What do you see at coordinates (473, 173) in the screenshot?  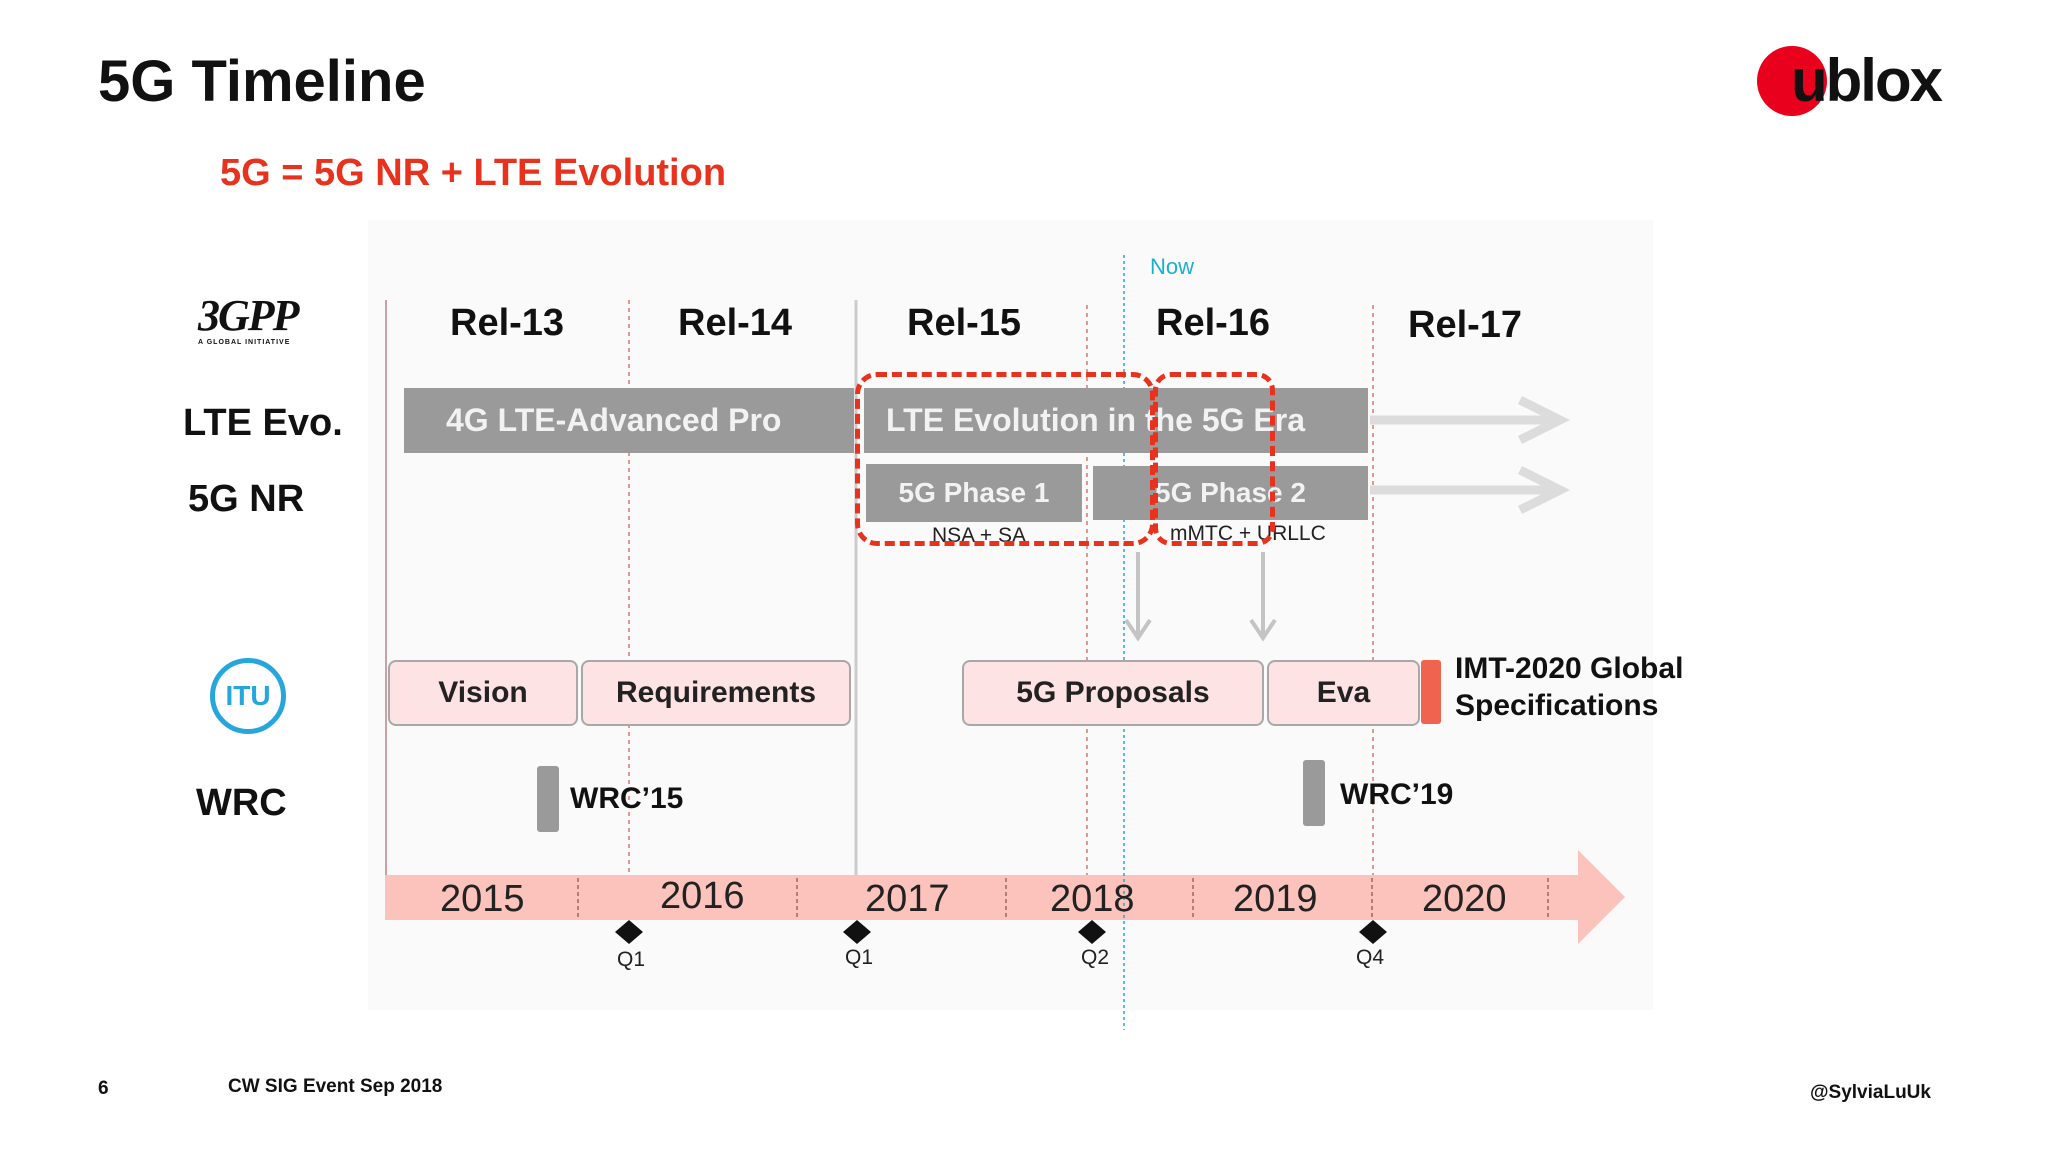 I see `subtitle: 5G = 5G NR + LTE Evolution` at bounding box center [473, 173].